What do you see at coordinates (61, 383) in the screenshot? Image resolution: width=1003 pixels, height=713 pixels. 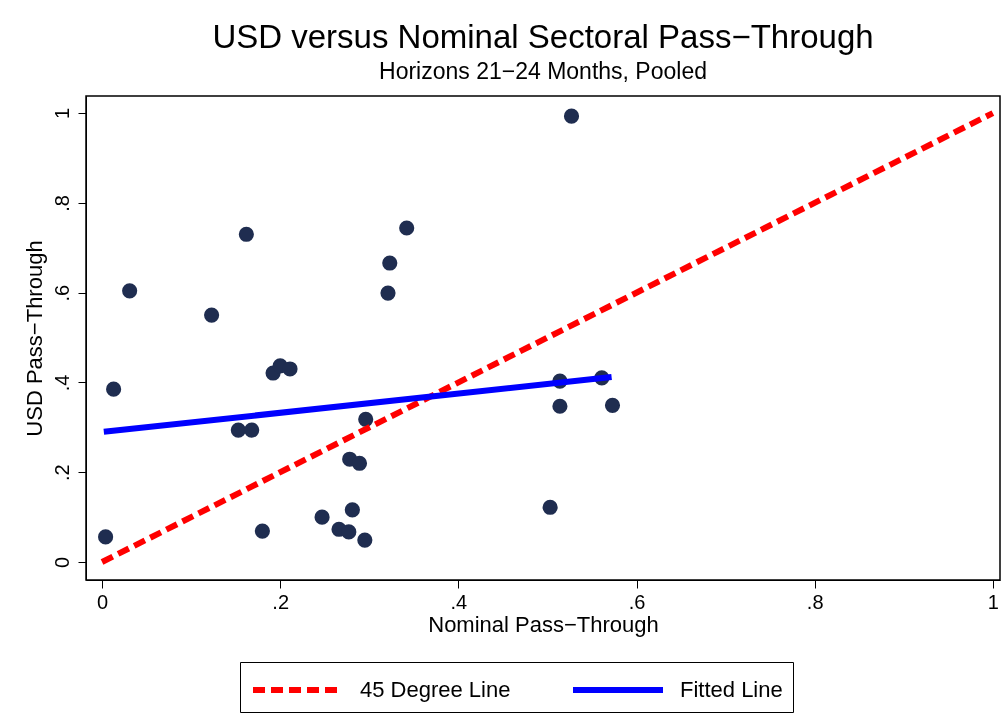 I see `y-tick-label: .4` at bounding box center [61, 383].